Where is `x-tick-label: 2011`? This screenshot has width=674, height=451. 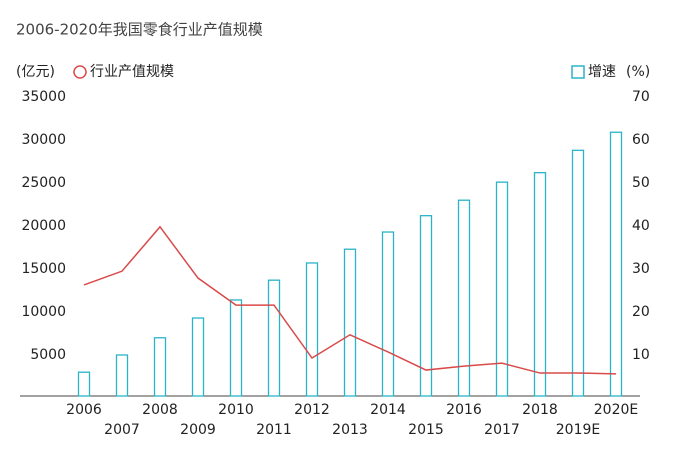
x-tick-label: 2011 is located at coordinates (274, 430).